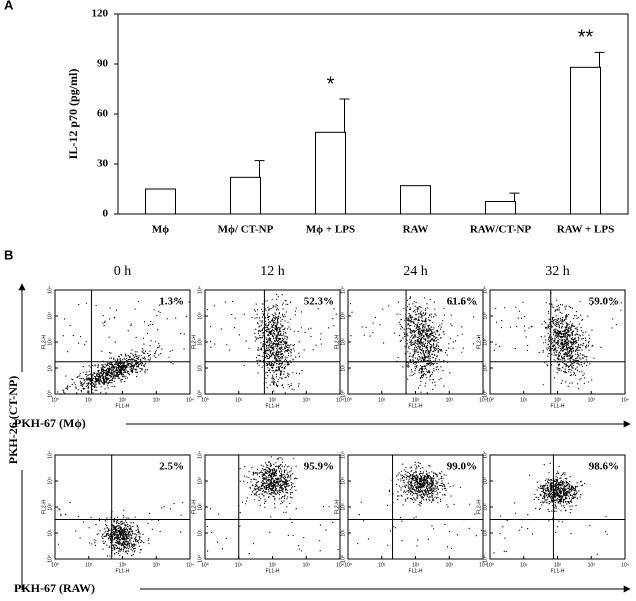 The image size is (636, 601). Describe the element at coordinates (50, 423) in the screenshot. I see `x-axis-label: PKH-67 (Mϕ)` at that location.